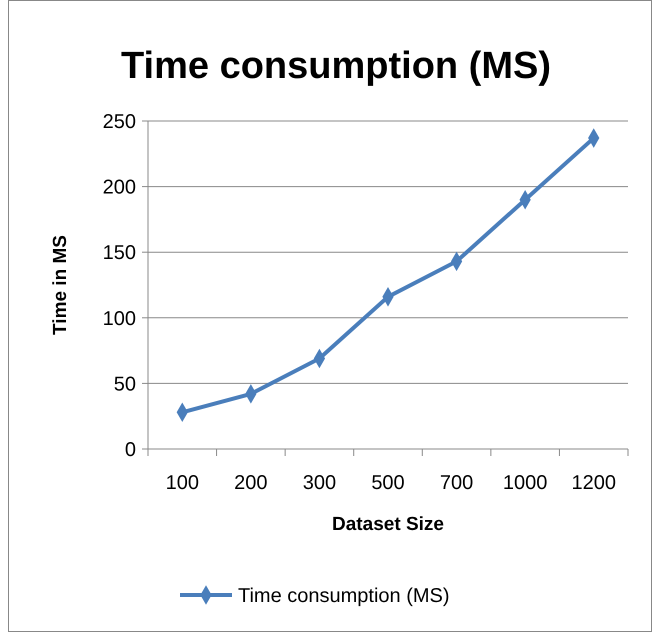  Describe the element at coordinates (388, 483) in the screenshot. I see `x-tick-label: 500` at that location.